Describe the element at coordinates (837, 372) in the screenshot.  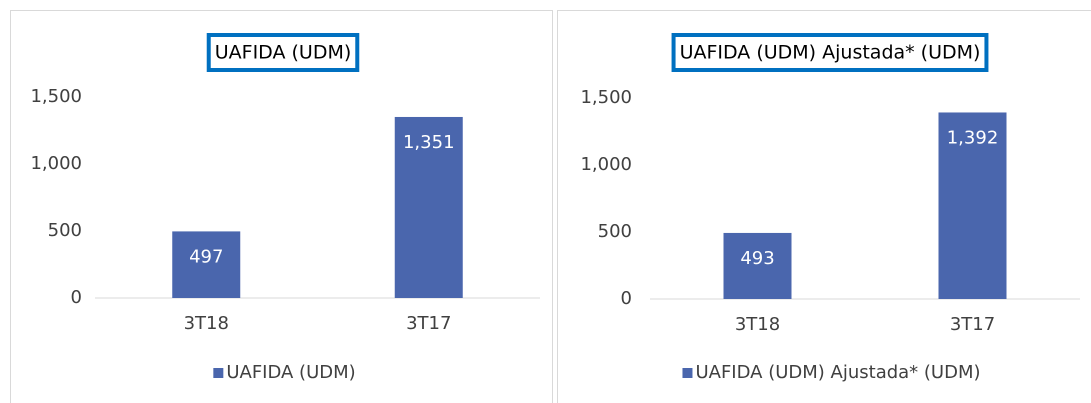
I see `legend-label: UAFIDA (UDM) Ajustada* (UDM)` at that location.